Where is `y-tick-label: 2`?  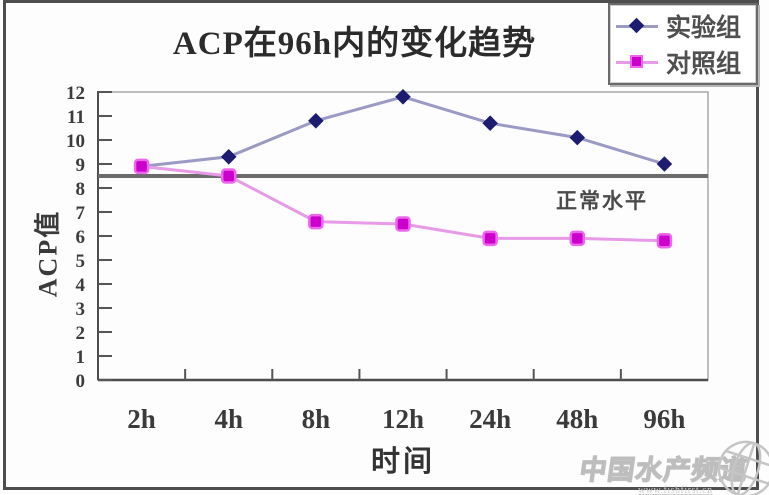 y-tick-label: 2 is located at coordinates (81, 333).